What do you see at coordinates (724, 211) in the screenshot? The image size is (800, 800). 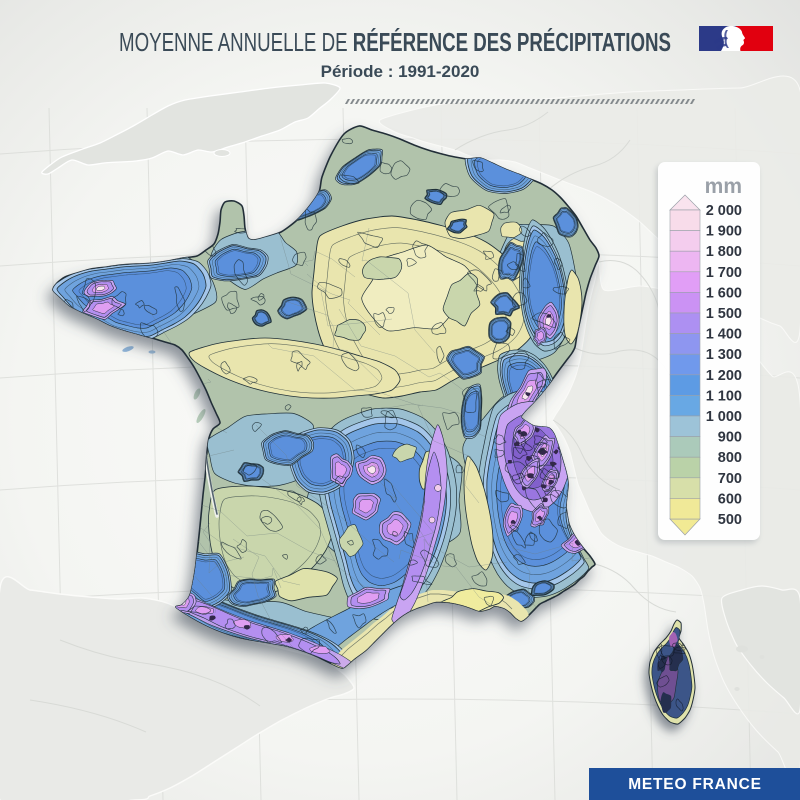 I see `svg-text: 2 000` at bounding box center [724, 211].